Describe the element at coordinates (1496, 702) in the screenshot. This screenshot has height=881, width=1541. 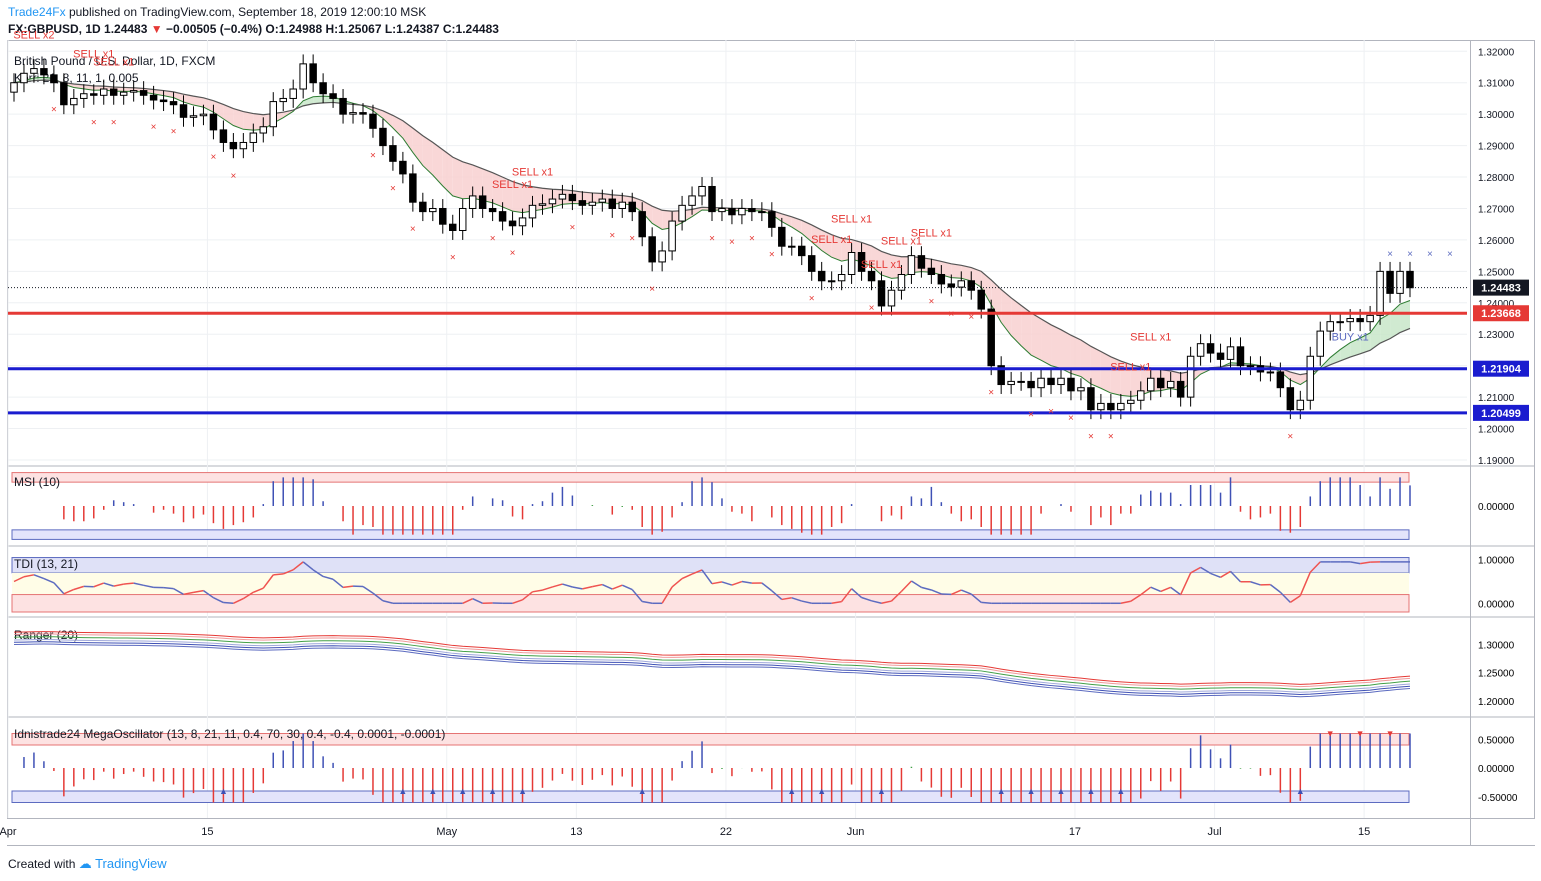
I see `ranger-y-tick: 1.20000` at that location.